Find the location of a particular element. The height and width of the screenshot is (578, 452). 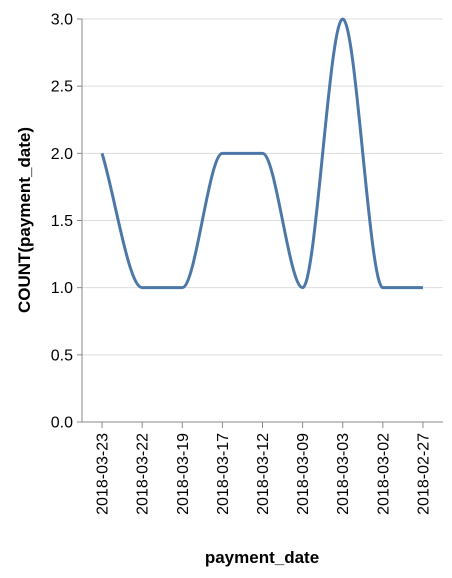

x-tick-label: 2018-03-23 is located at coordinates (103, 474).